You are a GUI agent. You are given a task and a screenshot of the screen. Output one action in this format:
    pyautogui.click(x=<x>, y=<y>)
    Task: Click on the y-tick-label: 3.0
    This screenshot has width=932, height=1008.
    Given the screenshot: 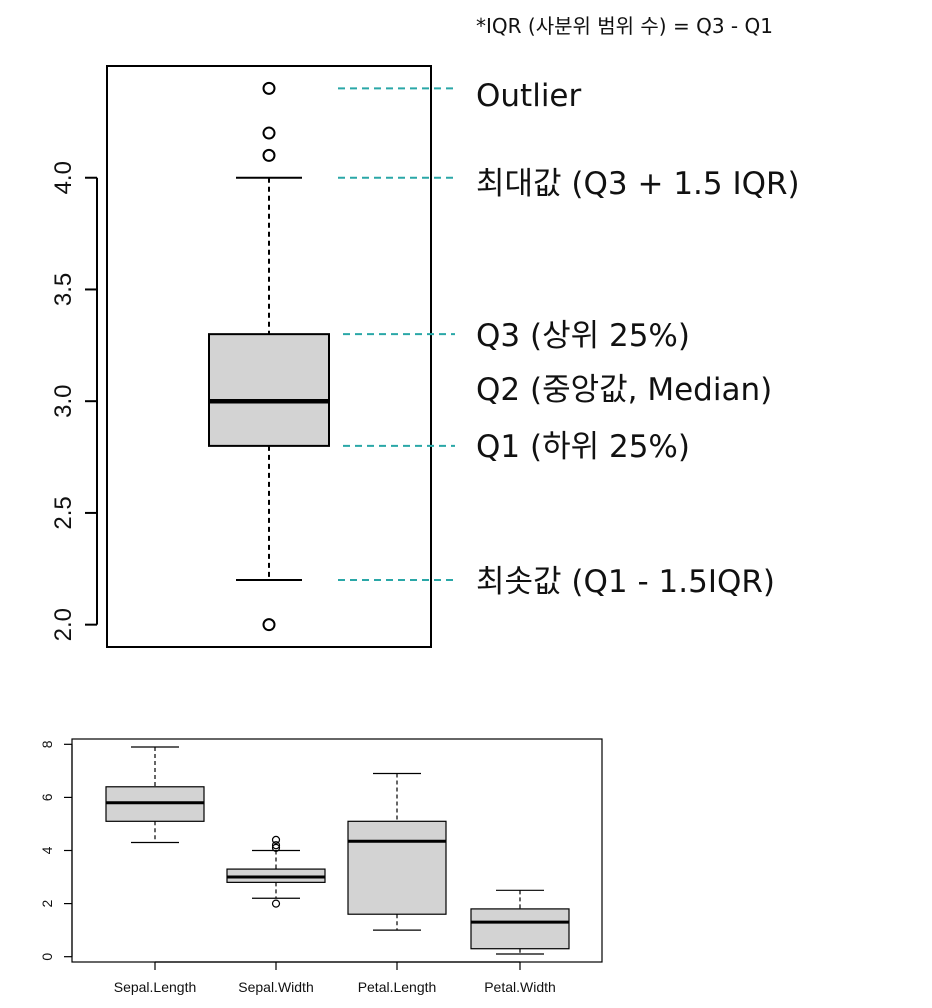 What is the action you would take?
    pyautogui.click(x=63, y=401)
    